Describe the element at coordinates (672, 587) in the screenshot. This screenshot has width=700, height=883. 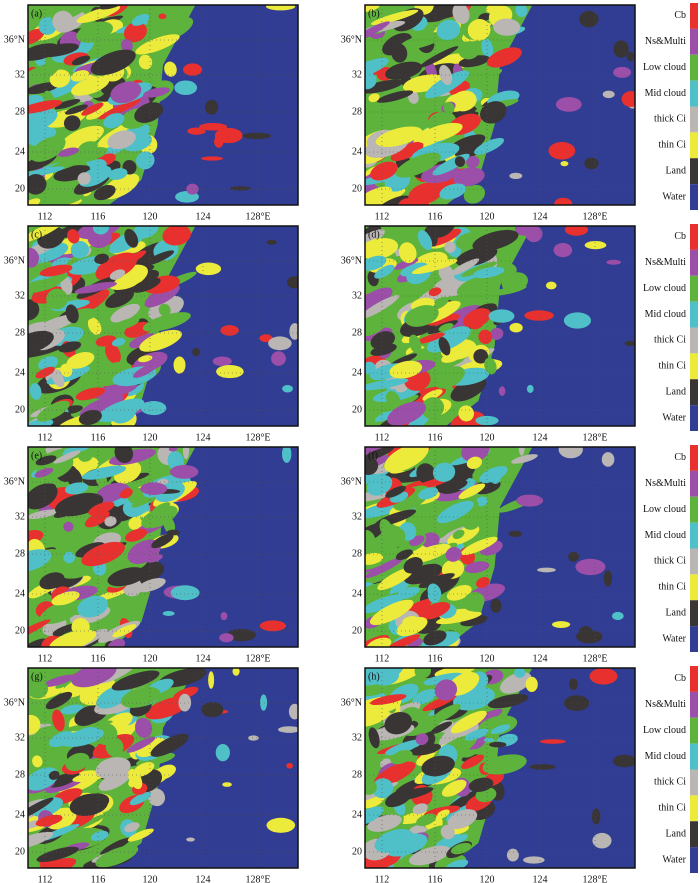
I see `legend-label: thin Ci` at that location.